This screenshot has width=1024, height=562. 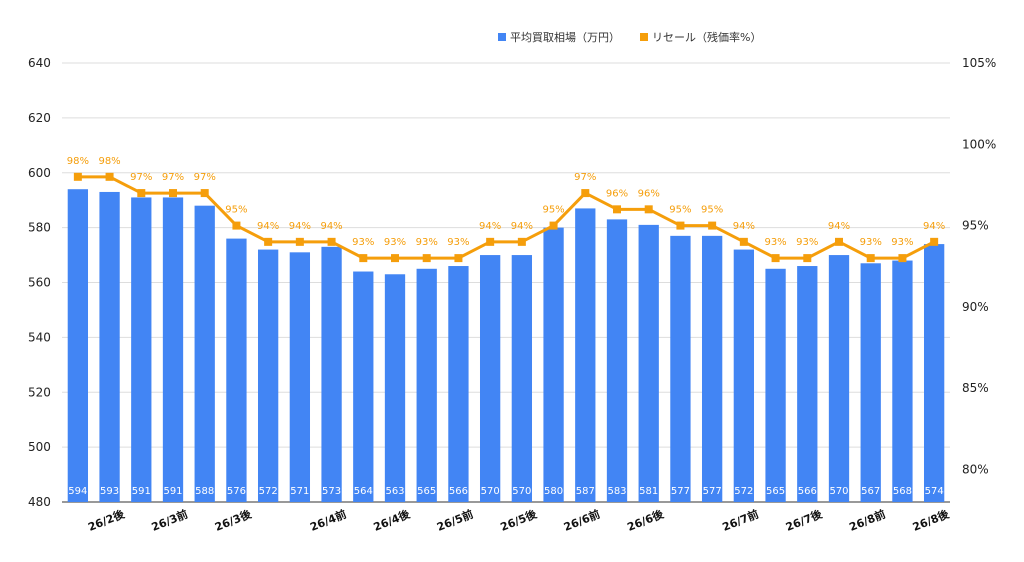 I want to click on y-right-tick-label: 100%, so click(x=979, y=144).